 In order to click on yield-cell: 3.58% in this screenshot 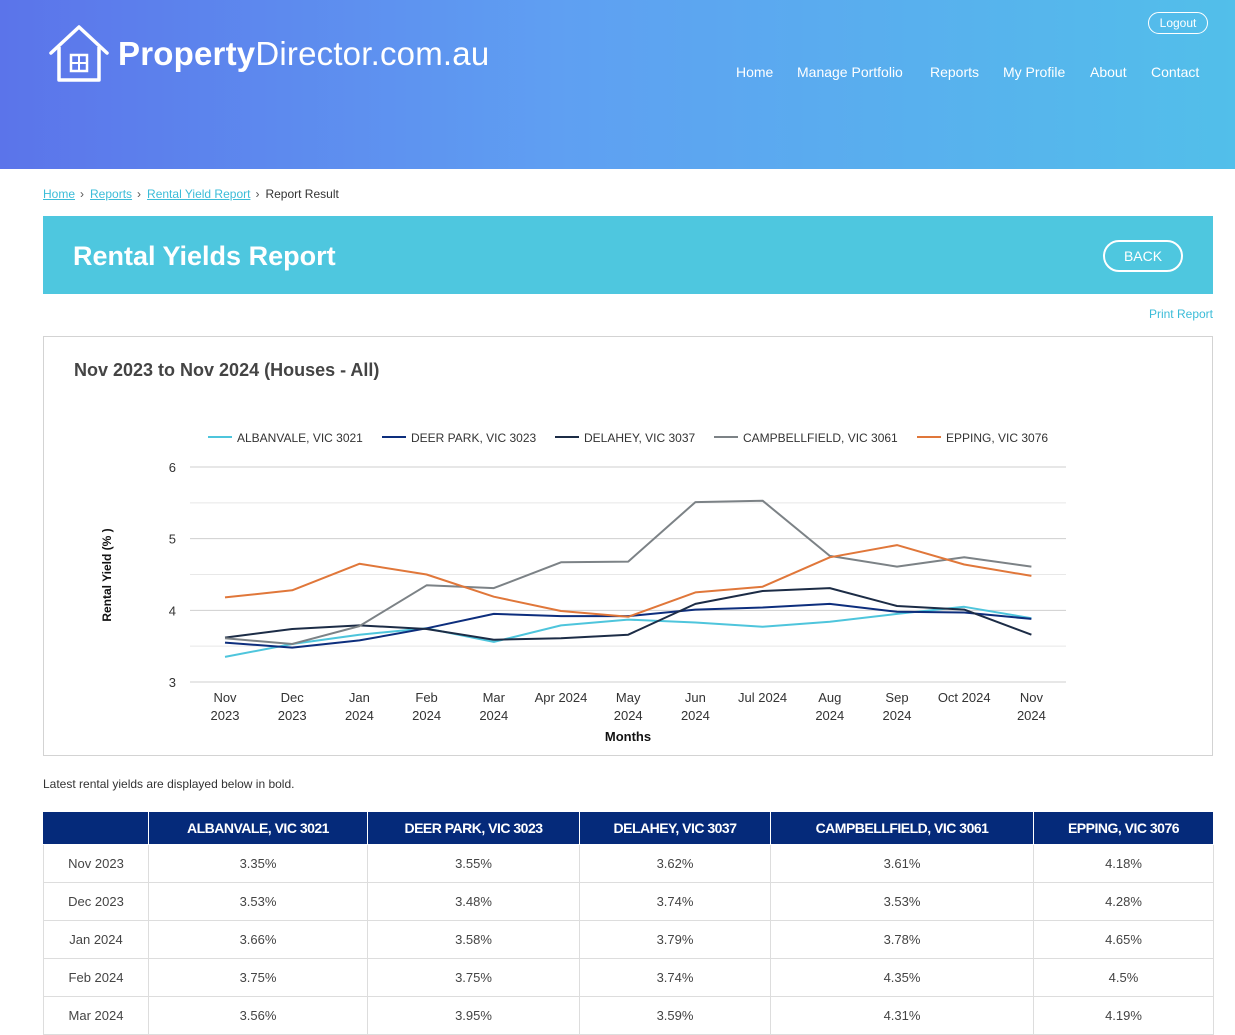, I will do `click(473, 939)`.